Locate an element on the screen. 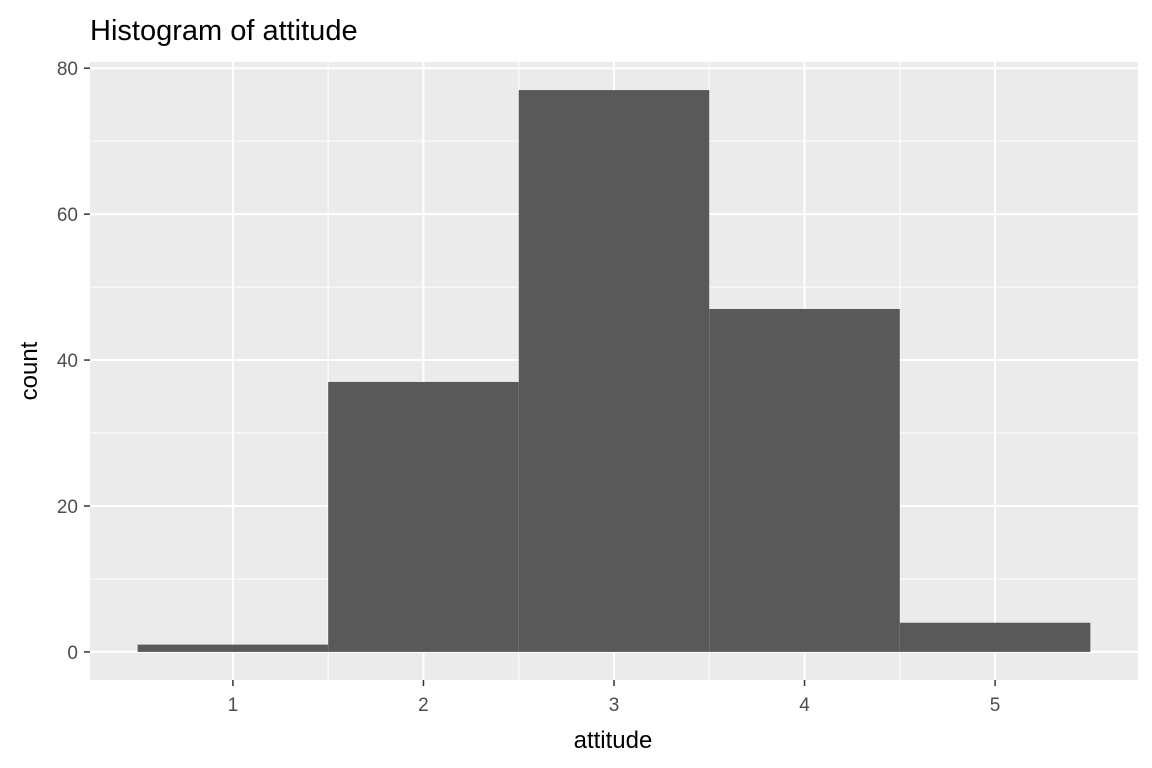  chart-title: Histogram of attitude is located at coordinates (224, 31).